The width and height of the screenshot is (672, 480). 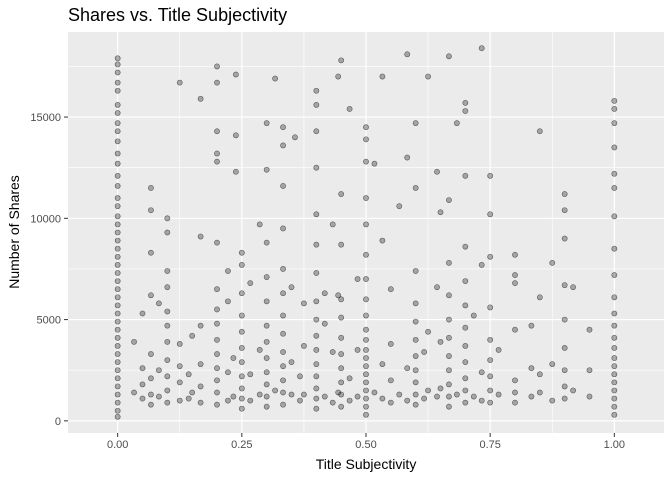 I want to click on chart-title: Shares vs. Title Subjectivity, so click(x=177, y=15).